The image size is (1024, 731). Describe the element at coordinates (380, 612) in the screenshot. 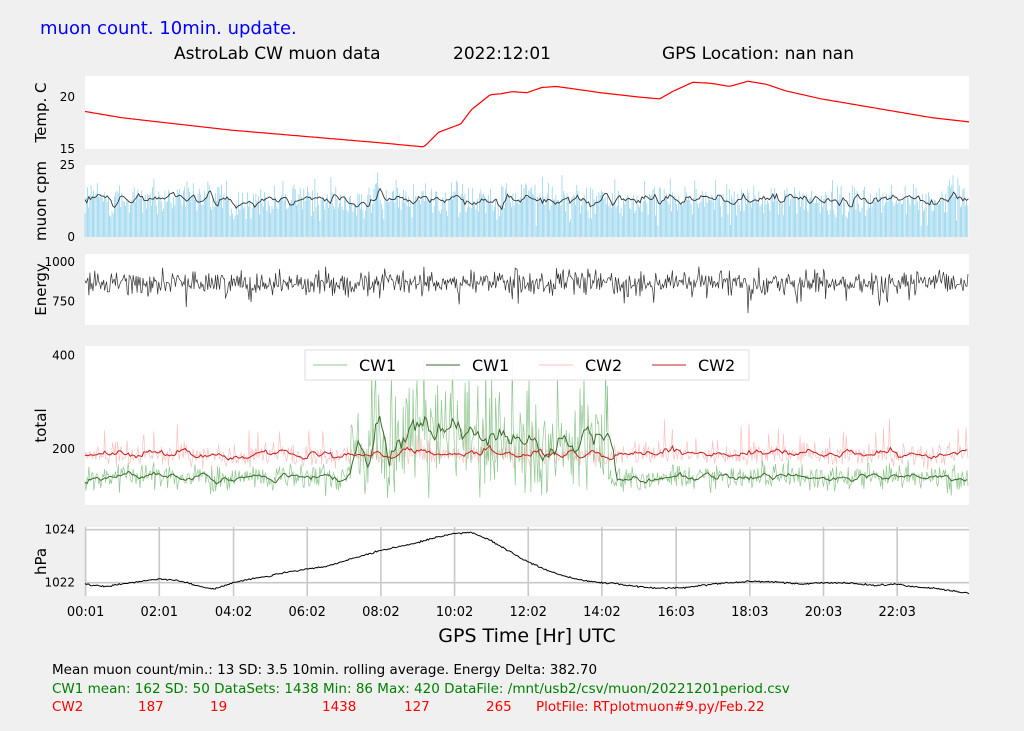

I see `xtick-label: 08:02` at that location.